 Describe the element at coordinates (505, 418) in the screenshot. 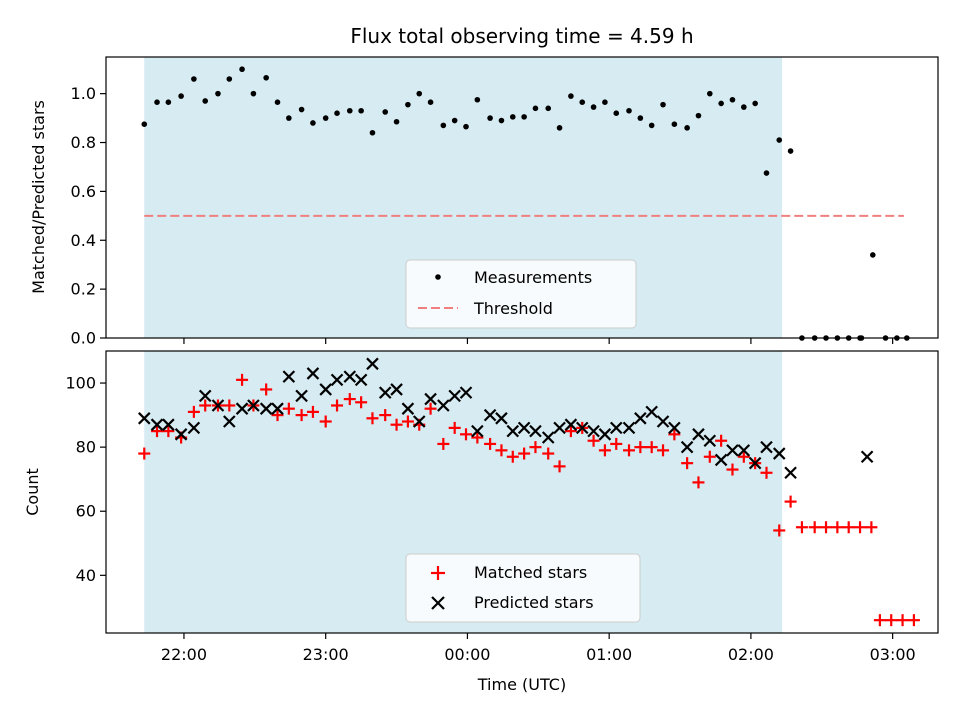

I see `predicted-stars-points` at that location.